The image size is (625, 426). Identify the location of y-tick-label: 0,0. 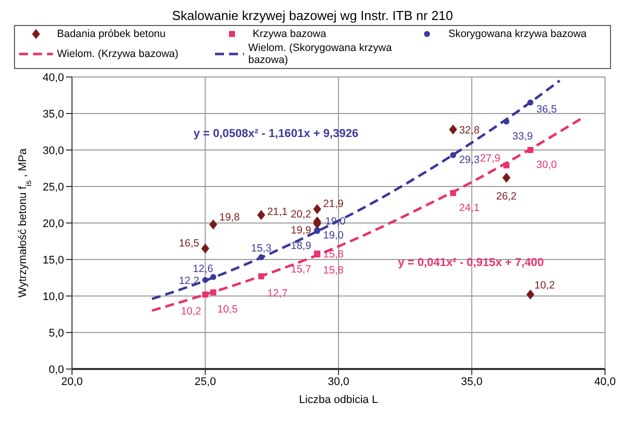
(56, 370).